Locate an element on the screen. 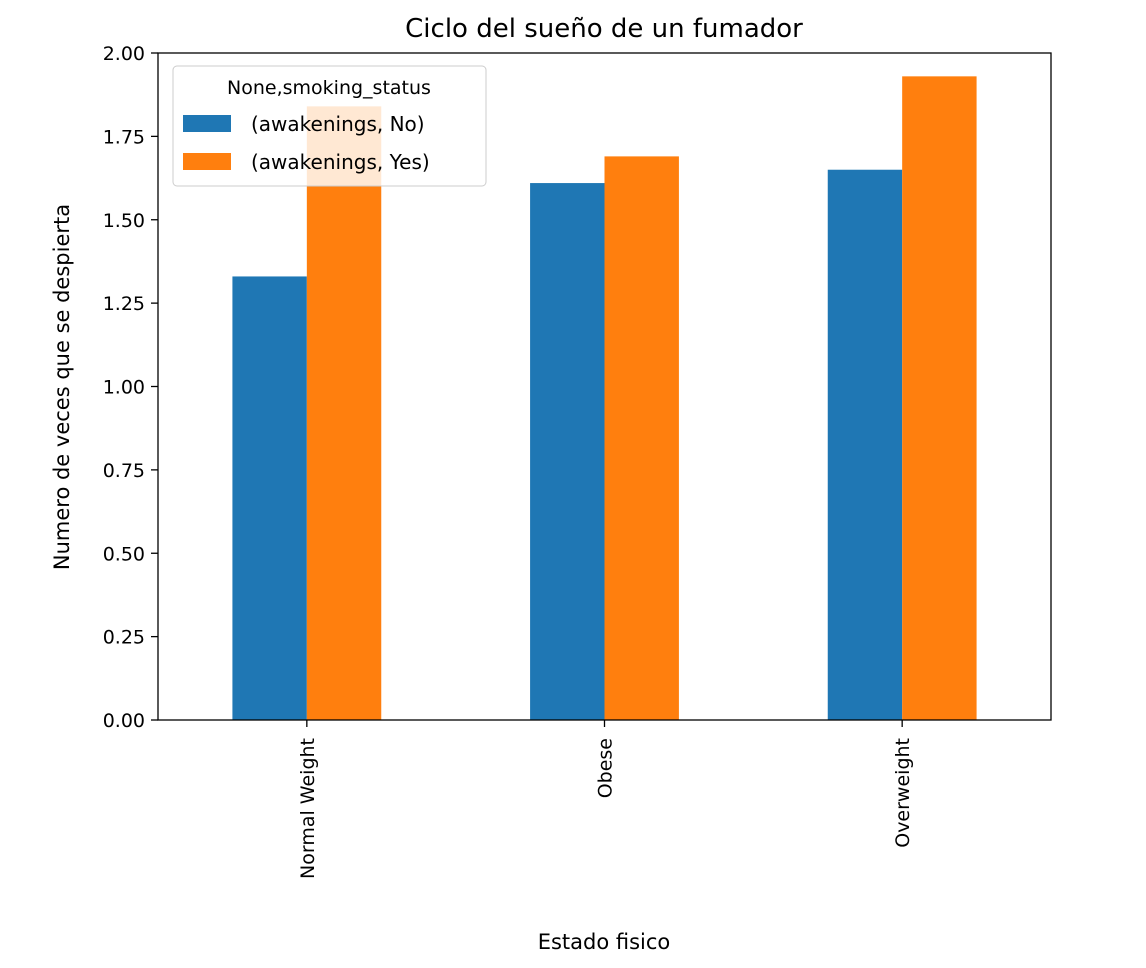 This screenshot has height=968, width=1146. x-tick-label: Overweight is located at coordinates (903, 793).